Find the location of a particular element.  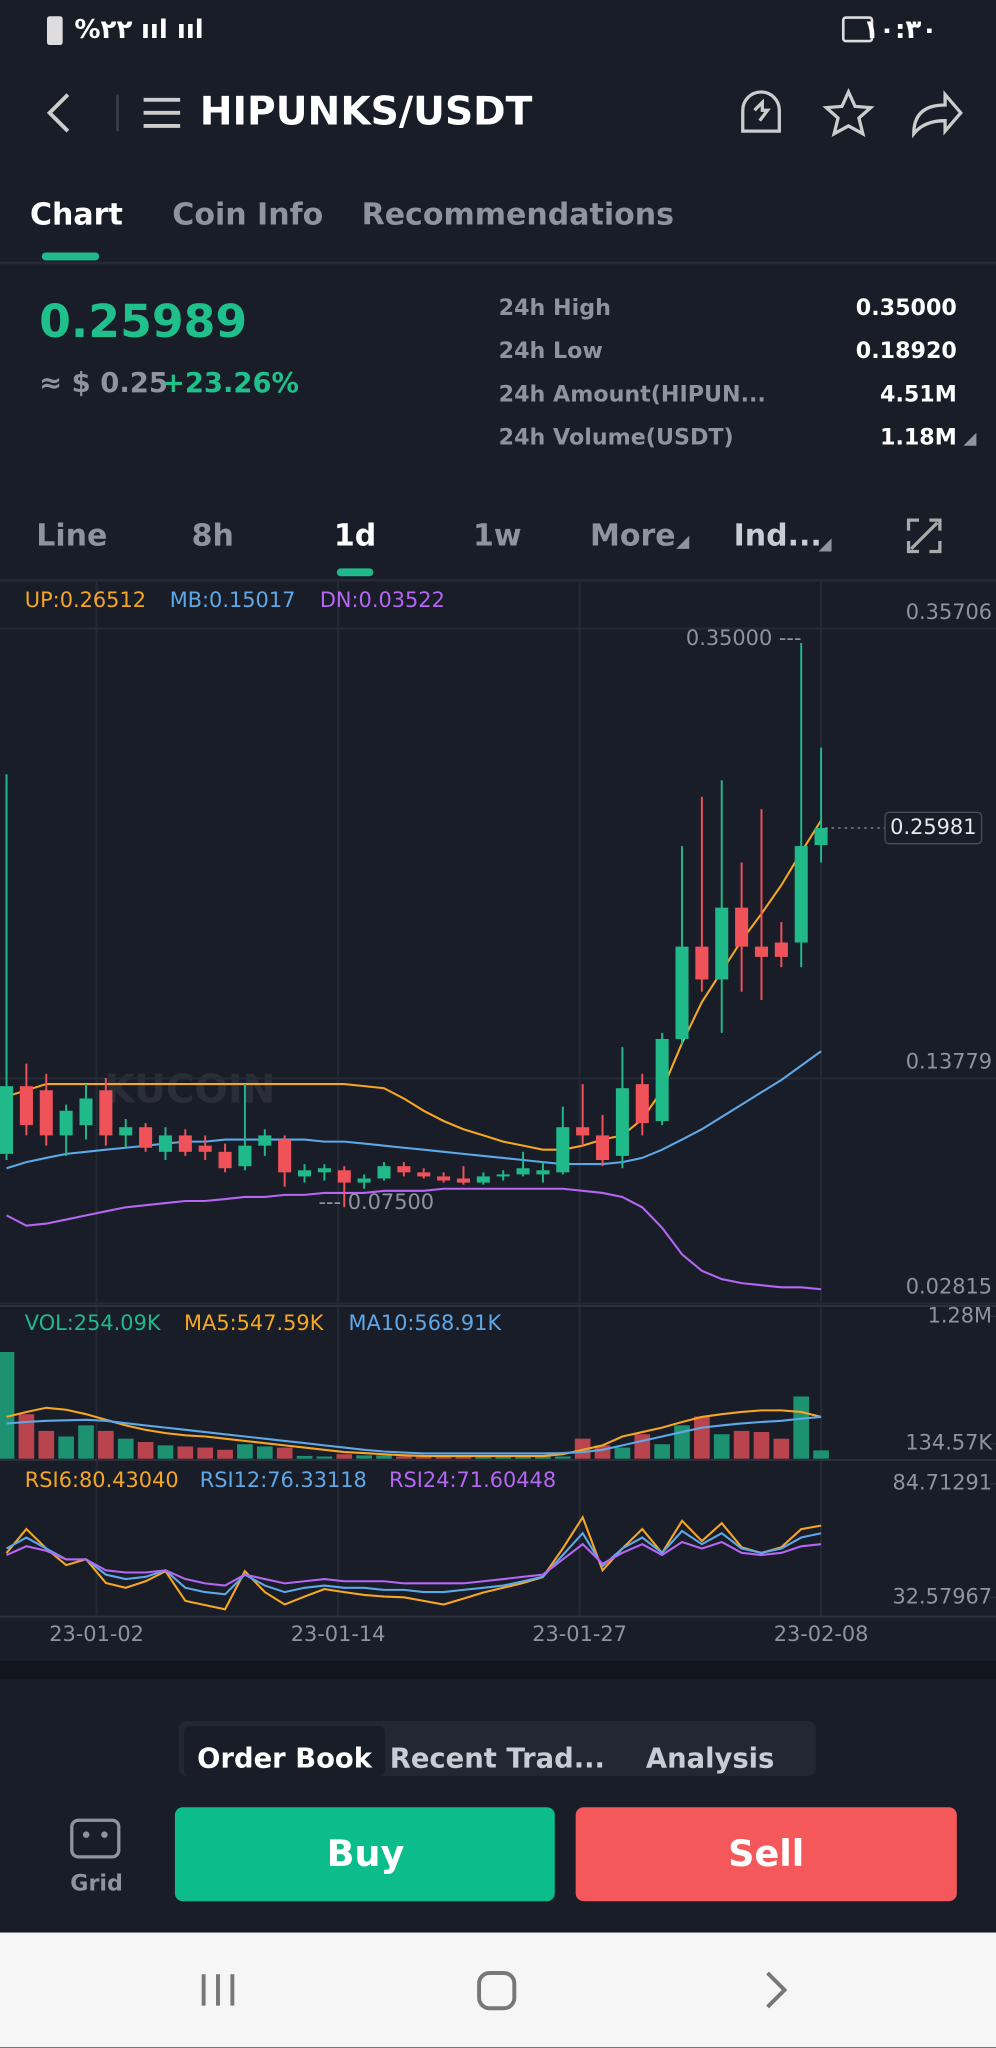

divider is located at coordinates (498, 1670).